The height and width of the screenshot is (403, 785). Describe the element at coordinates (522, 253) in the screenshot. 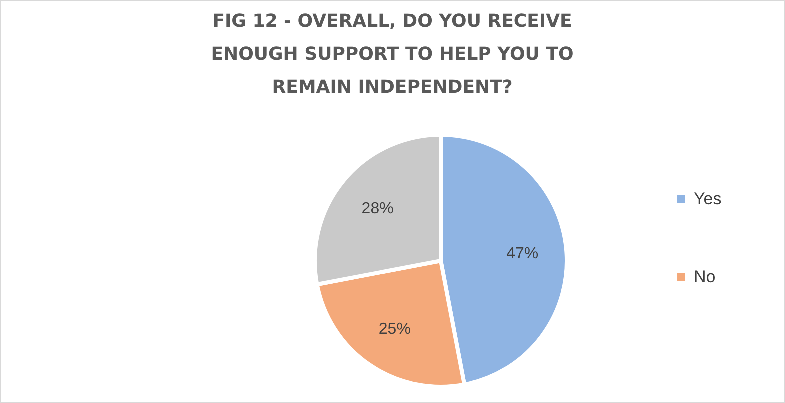

I see `data-label: 47%` at that location.